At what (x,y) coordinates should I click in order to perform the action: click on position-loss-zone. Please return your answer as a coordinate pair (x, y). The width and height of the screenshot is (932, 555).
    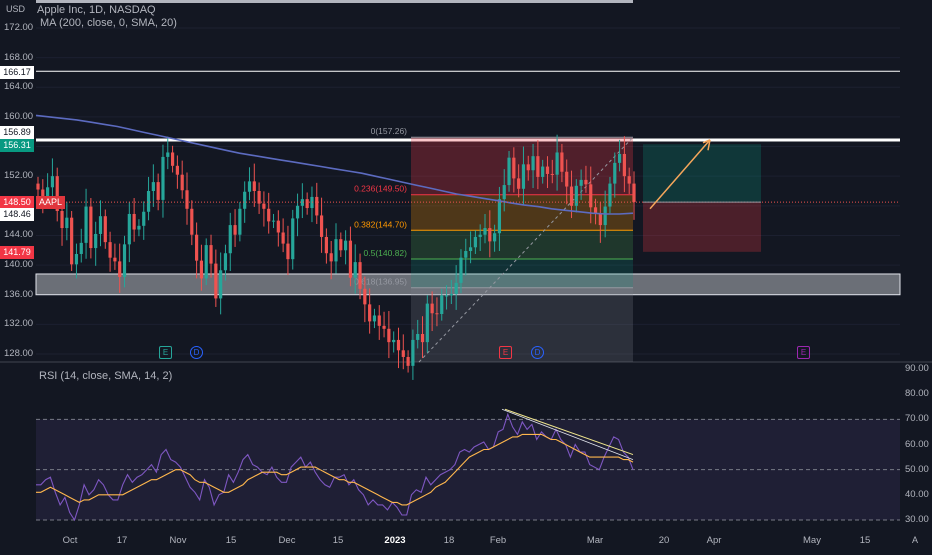
    Looking at the image, I should click on (702, 227).